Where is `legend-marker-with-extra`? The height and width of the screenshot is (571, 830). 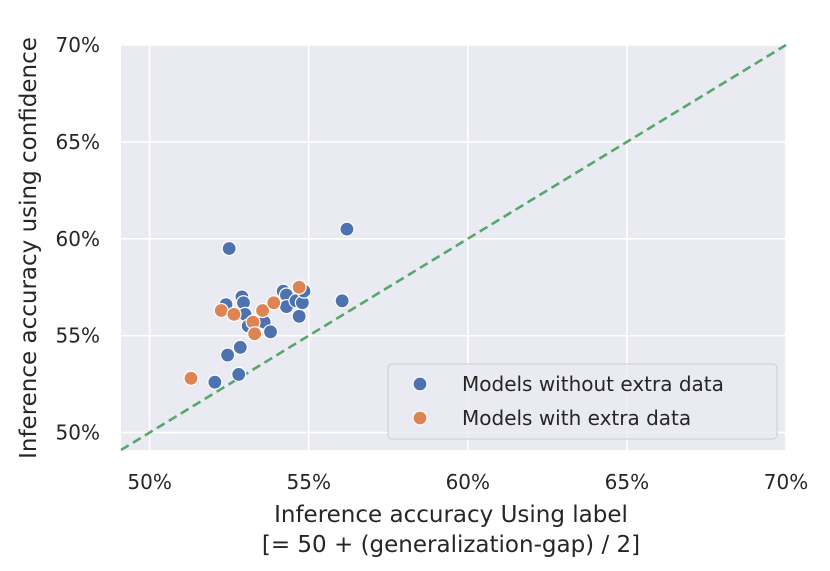 legend-marker-with-extra is located at coordinates (420, 418).